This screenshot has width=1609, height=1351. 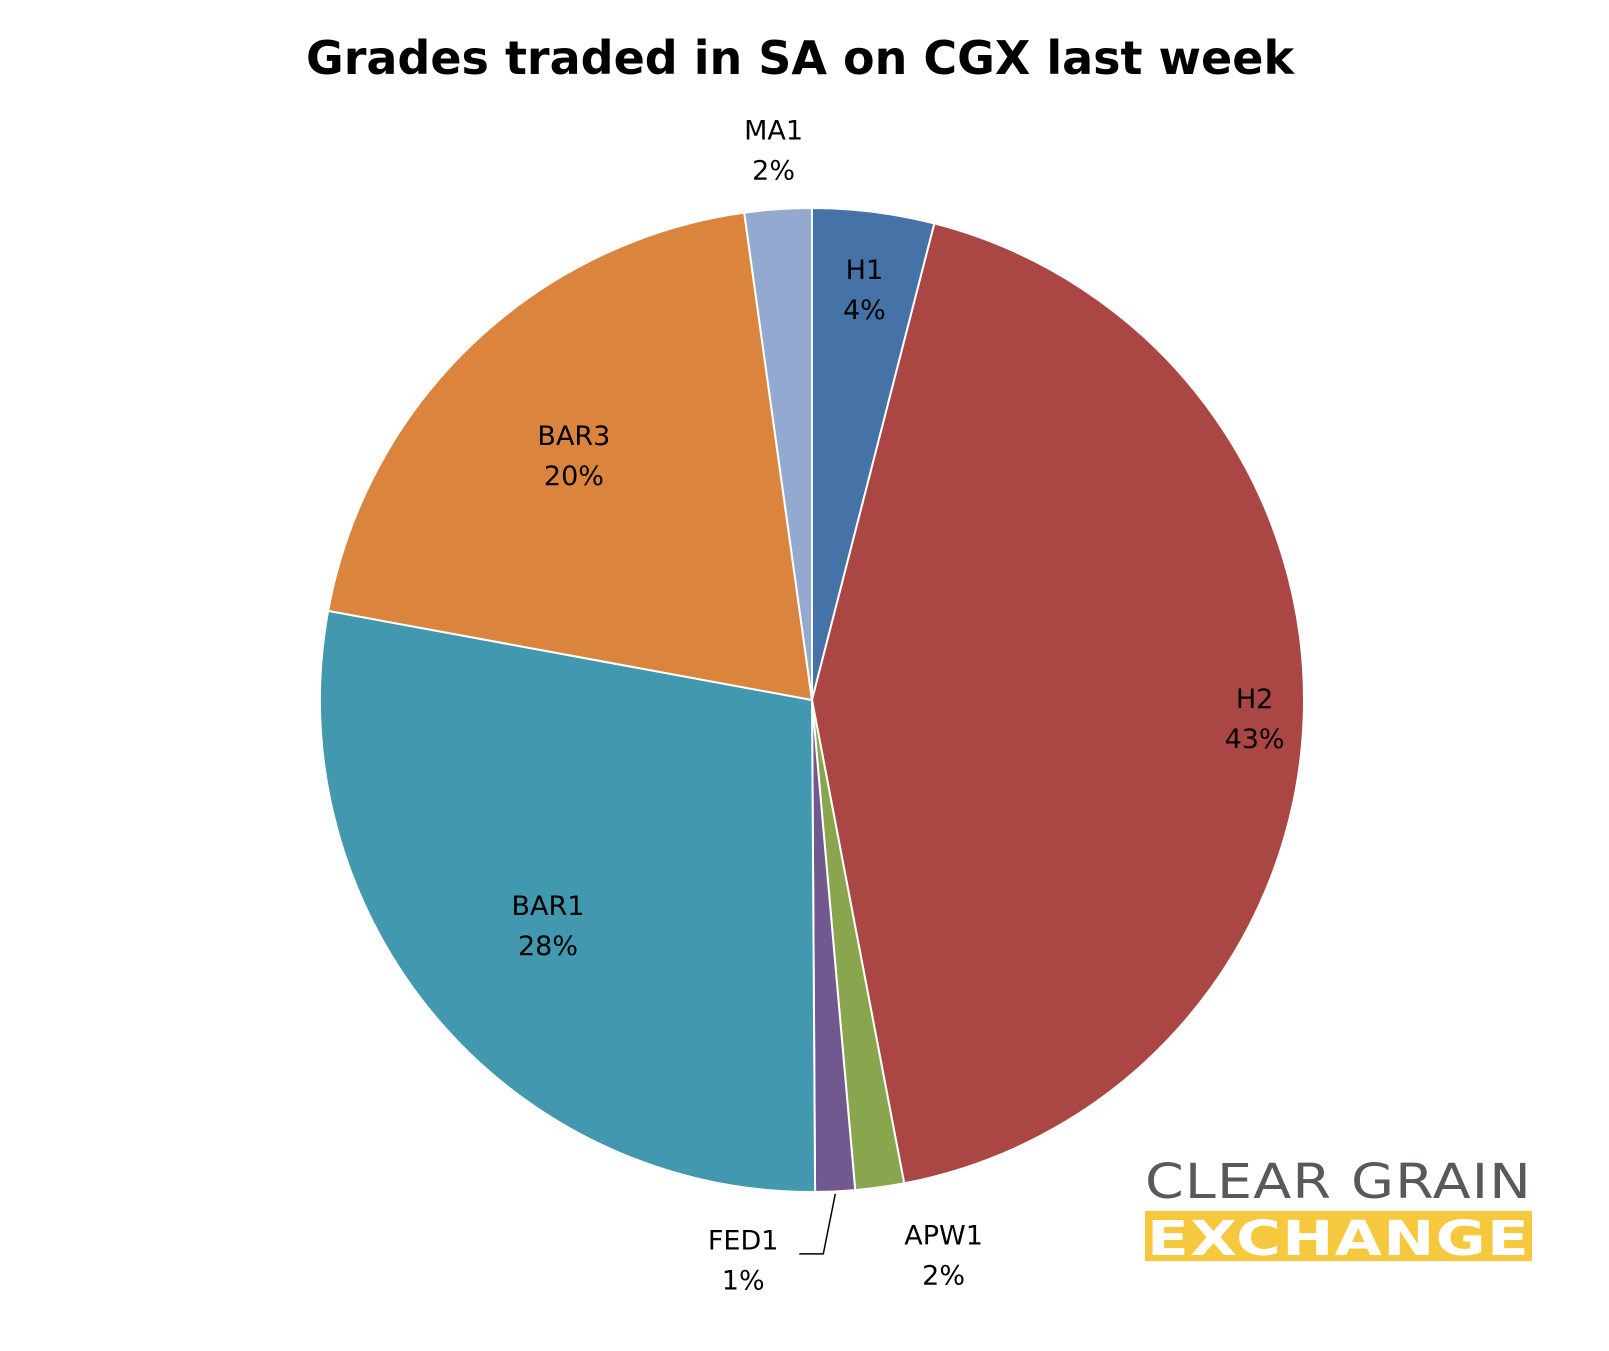 I want to click on clear-grain-exchange-logo: CLEAR GRAIN EXCHANGE, so click(x=1338, y=1210).